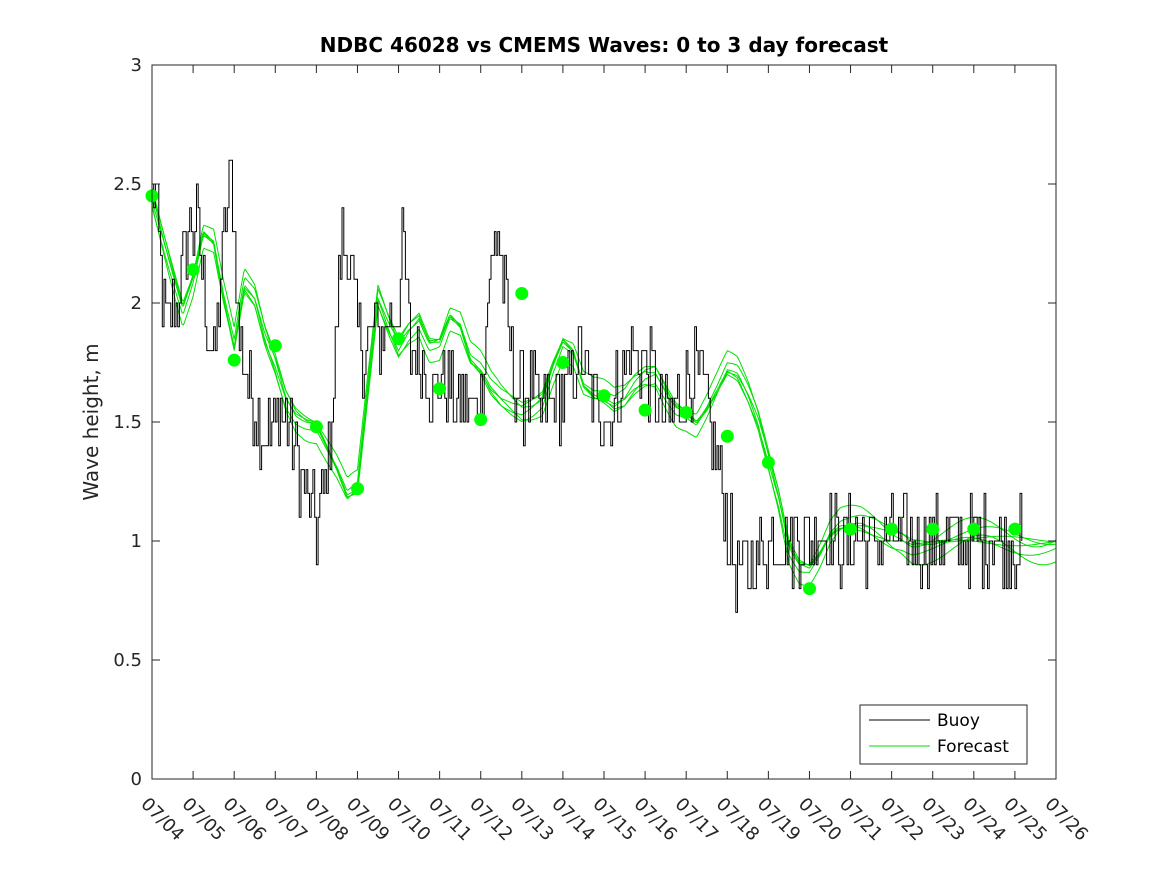  I want to click on y-tick-label: 1, so click(136, 541).